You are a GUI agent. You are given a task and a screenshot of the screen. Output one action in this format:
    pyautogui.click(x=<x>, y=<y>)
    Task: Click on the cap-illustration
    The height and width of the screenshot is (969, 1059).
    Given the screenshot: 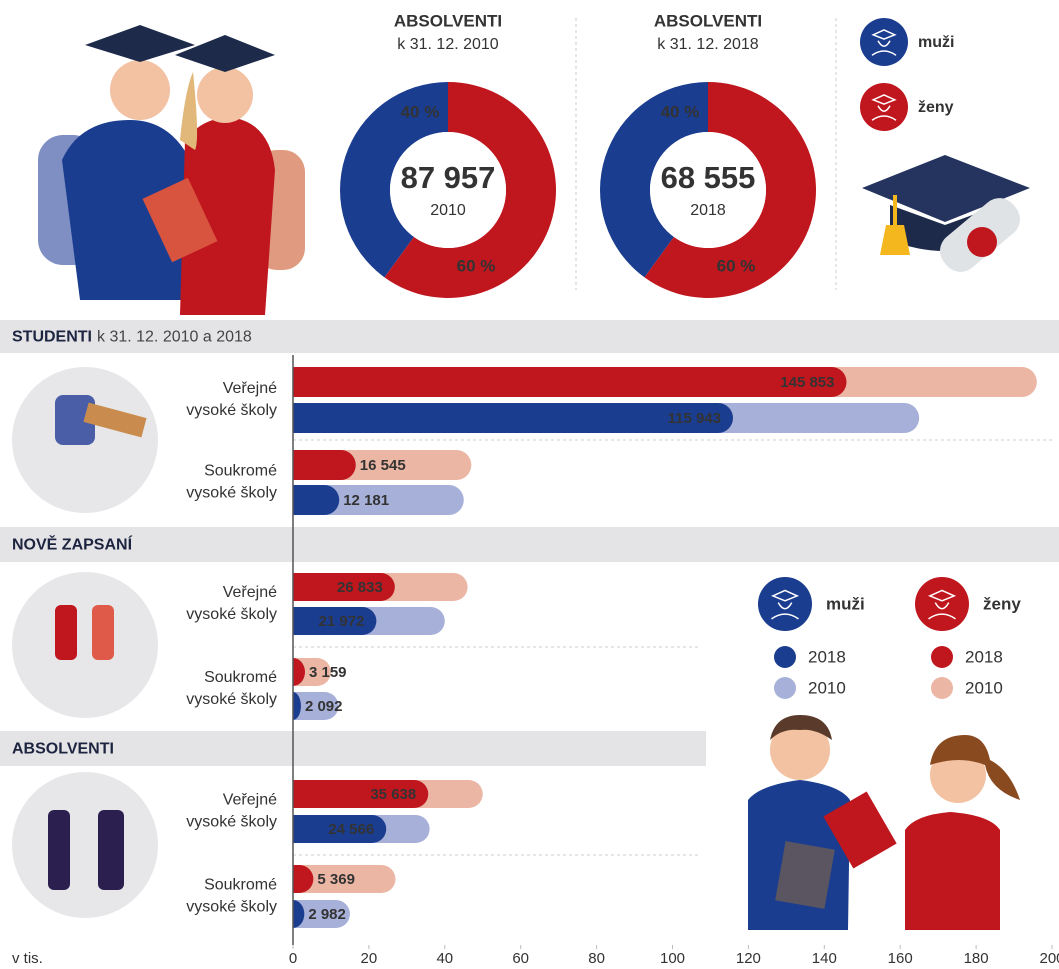 What is the action you would take?
    pyautogui.click(x=946, y=213)
    